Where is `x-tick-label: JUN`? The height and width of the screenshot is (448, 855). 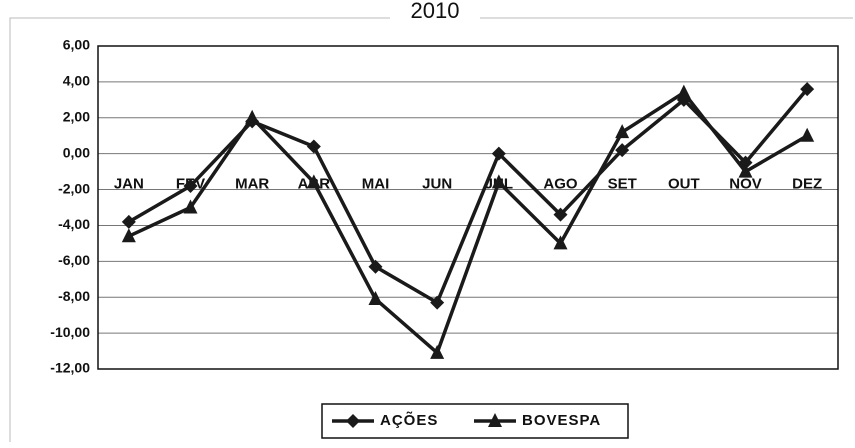
x-tick-label: JUN is located at coordinates (437, 184).